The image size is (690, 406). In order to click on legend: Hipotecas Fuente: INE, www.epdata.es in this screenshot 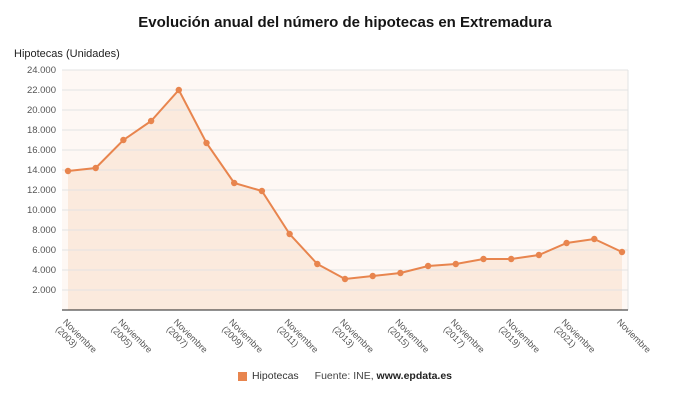, I will do `click(345, 376)`.